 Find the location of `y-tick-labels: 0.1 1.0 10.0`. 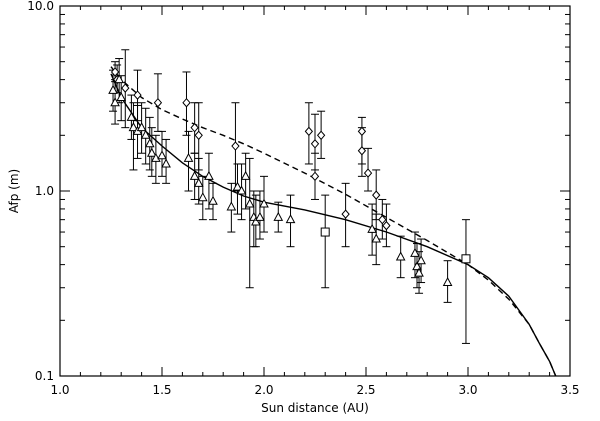

y-tick-labels: 0.1 1.0 10.0 is located at coordinates (40, 191).